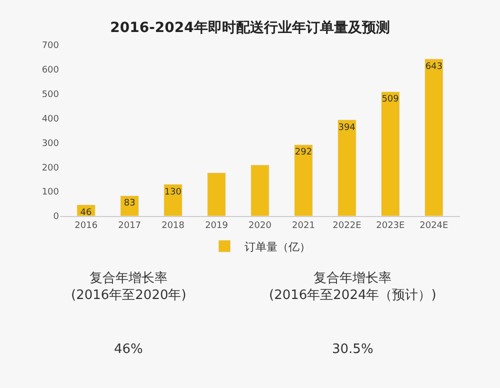 The height and width of the screenshot is (388, 500). What do you see at coordinates (347, 127) in the screenshot?
I see `text: 394` at bounding box center [347, 127].